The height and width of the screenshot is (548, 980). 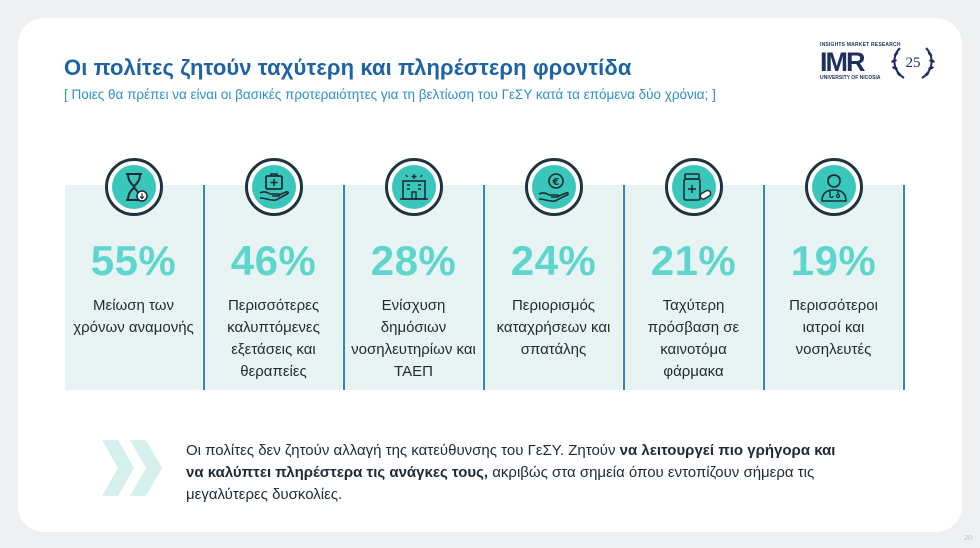 What do you see at coordinates (133, 260) in the screenshot?
I see `priority-percent: 55%` at bounding box center [133, 260].